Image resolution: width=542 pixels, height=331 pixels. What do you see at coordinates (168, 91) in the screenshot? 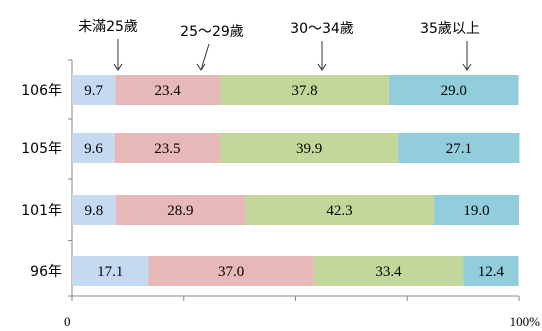
I see `bar-value-label: 23.4` at bounding box center [168, 91].